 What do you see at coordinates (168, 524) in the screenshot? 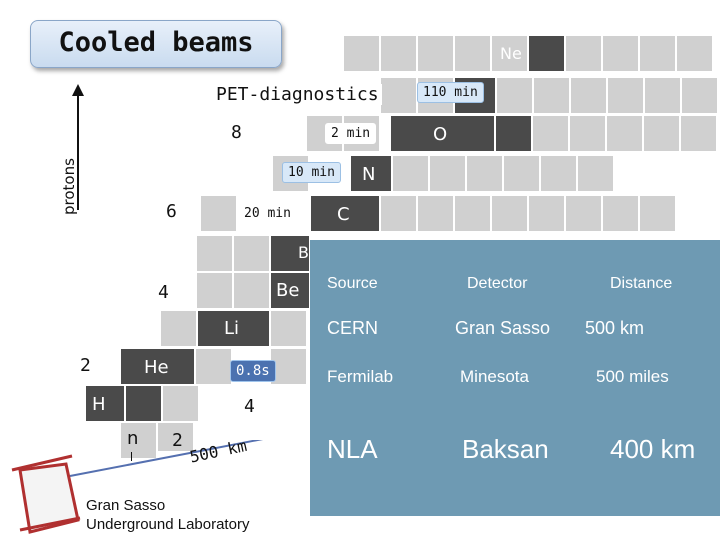
I see `lab-label-line2: Underground Laboratory` at bounding box center [168, 524].